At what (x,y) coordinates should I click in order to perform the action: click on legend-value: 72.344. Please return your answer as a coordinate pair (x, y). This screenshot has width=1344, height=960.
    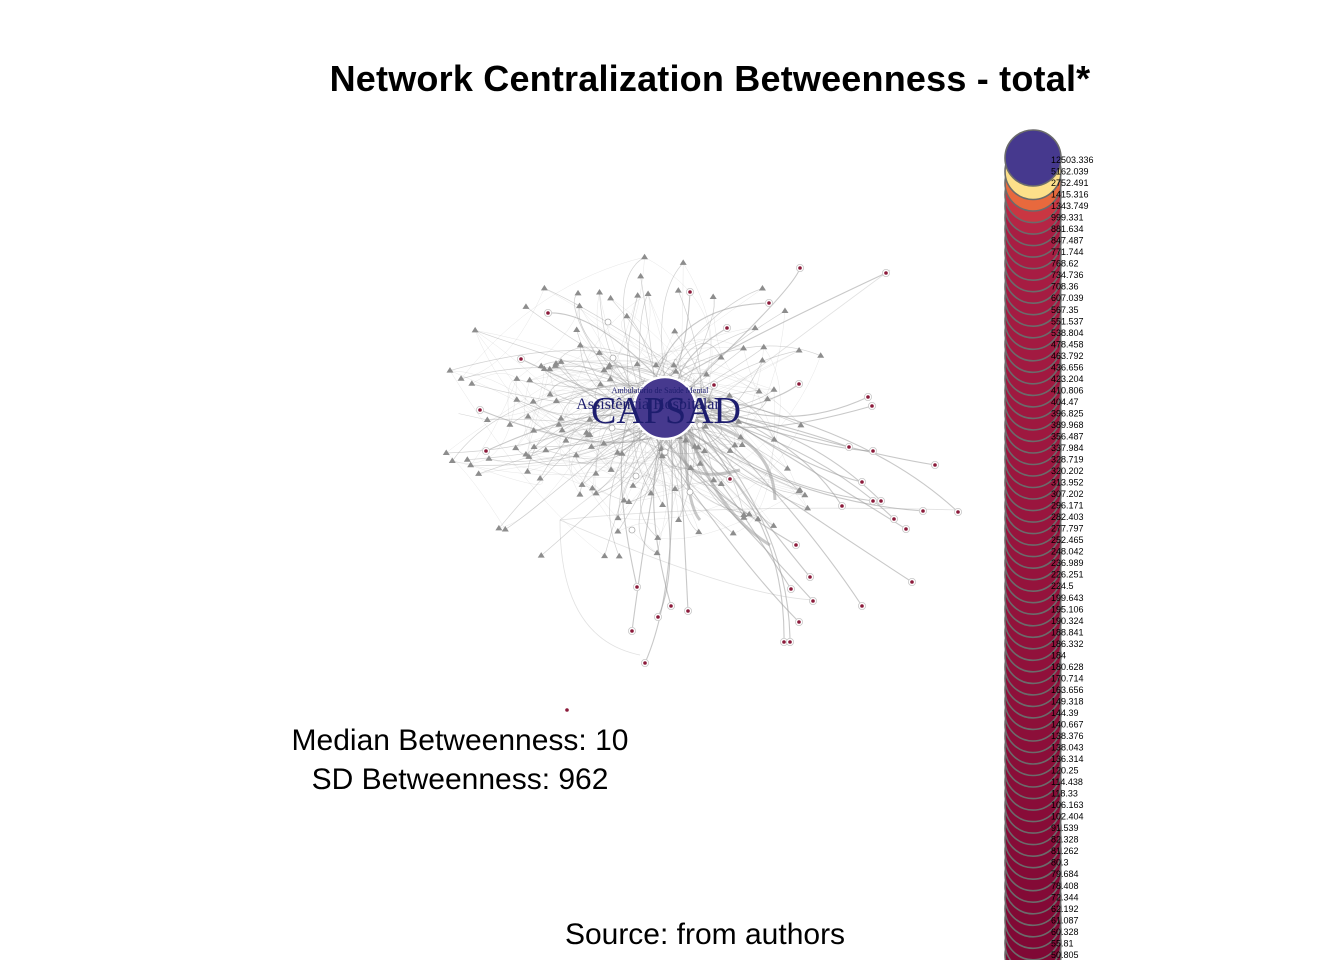
    Looking at the image, I should click on (1065, 897).